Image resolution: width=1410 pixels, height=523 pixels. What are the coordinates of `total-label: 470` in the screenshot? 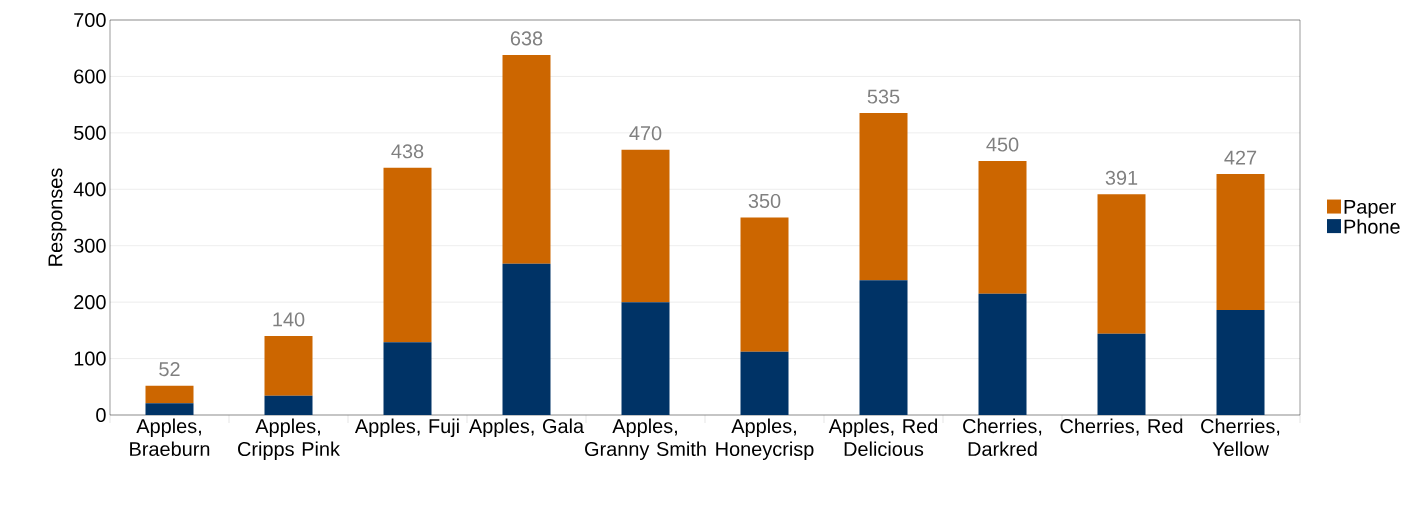 It's located at (645, 133).